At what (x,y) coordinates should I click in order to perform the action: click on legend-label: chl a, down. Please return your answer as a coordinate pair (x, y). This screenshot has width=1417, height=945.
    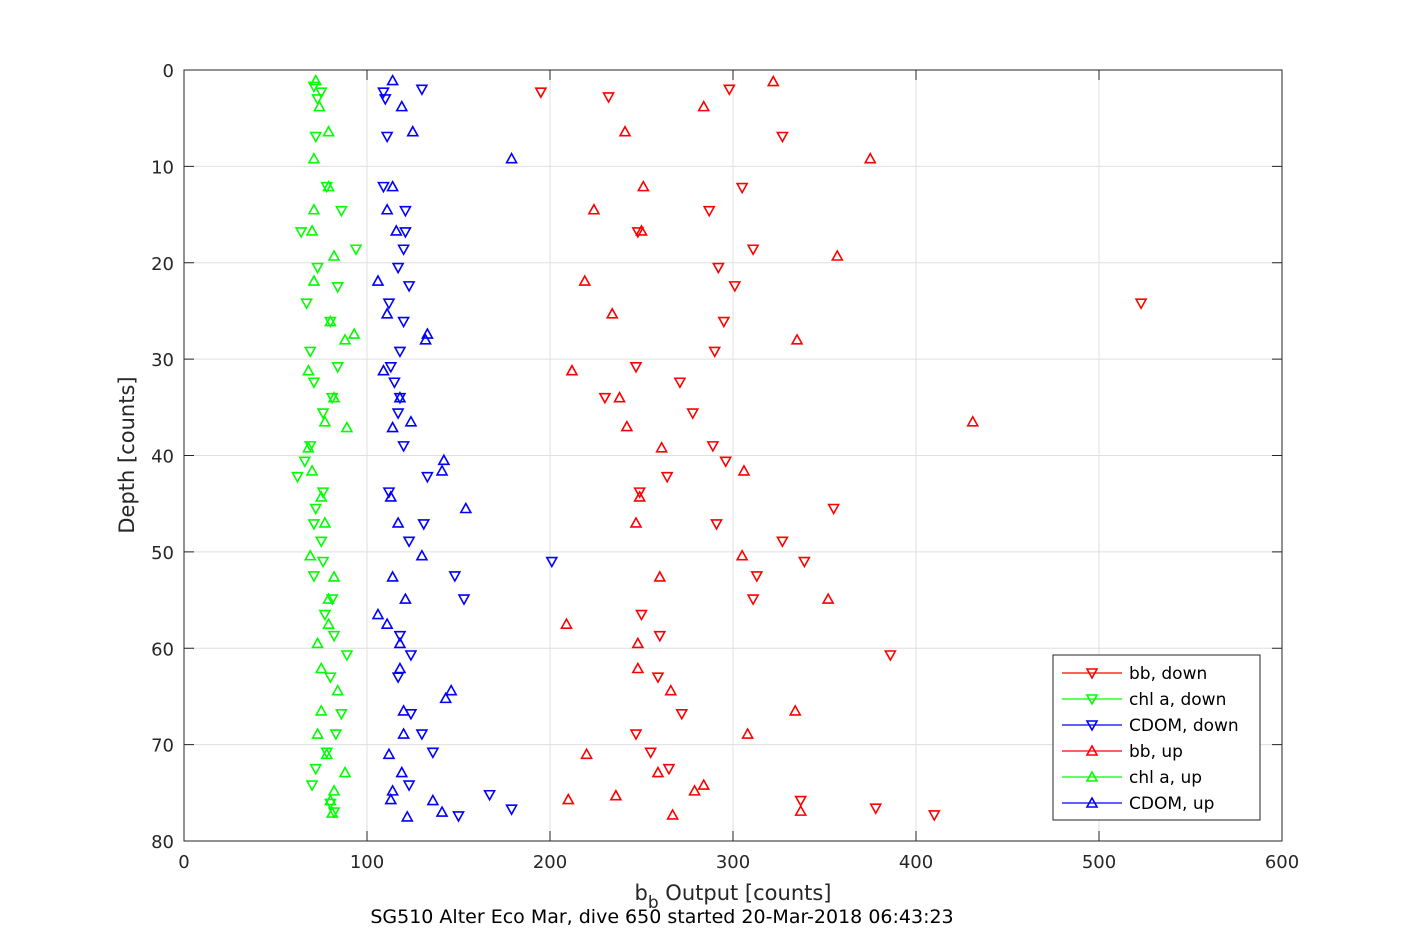
    Looking at the image, I should click on (1177, 700).